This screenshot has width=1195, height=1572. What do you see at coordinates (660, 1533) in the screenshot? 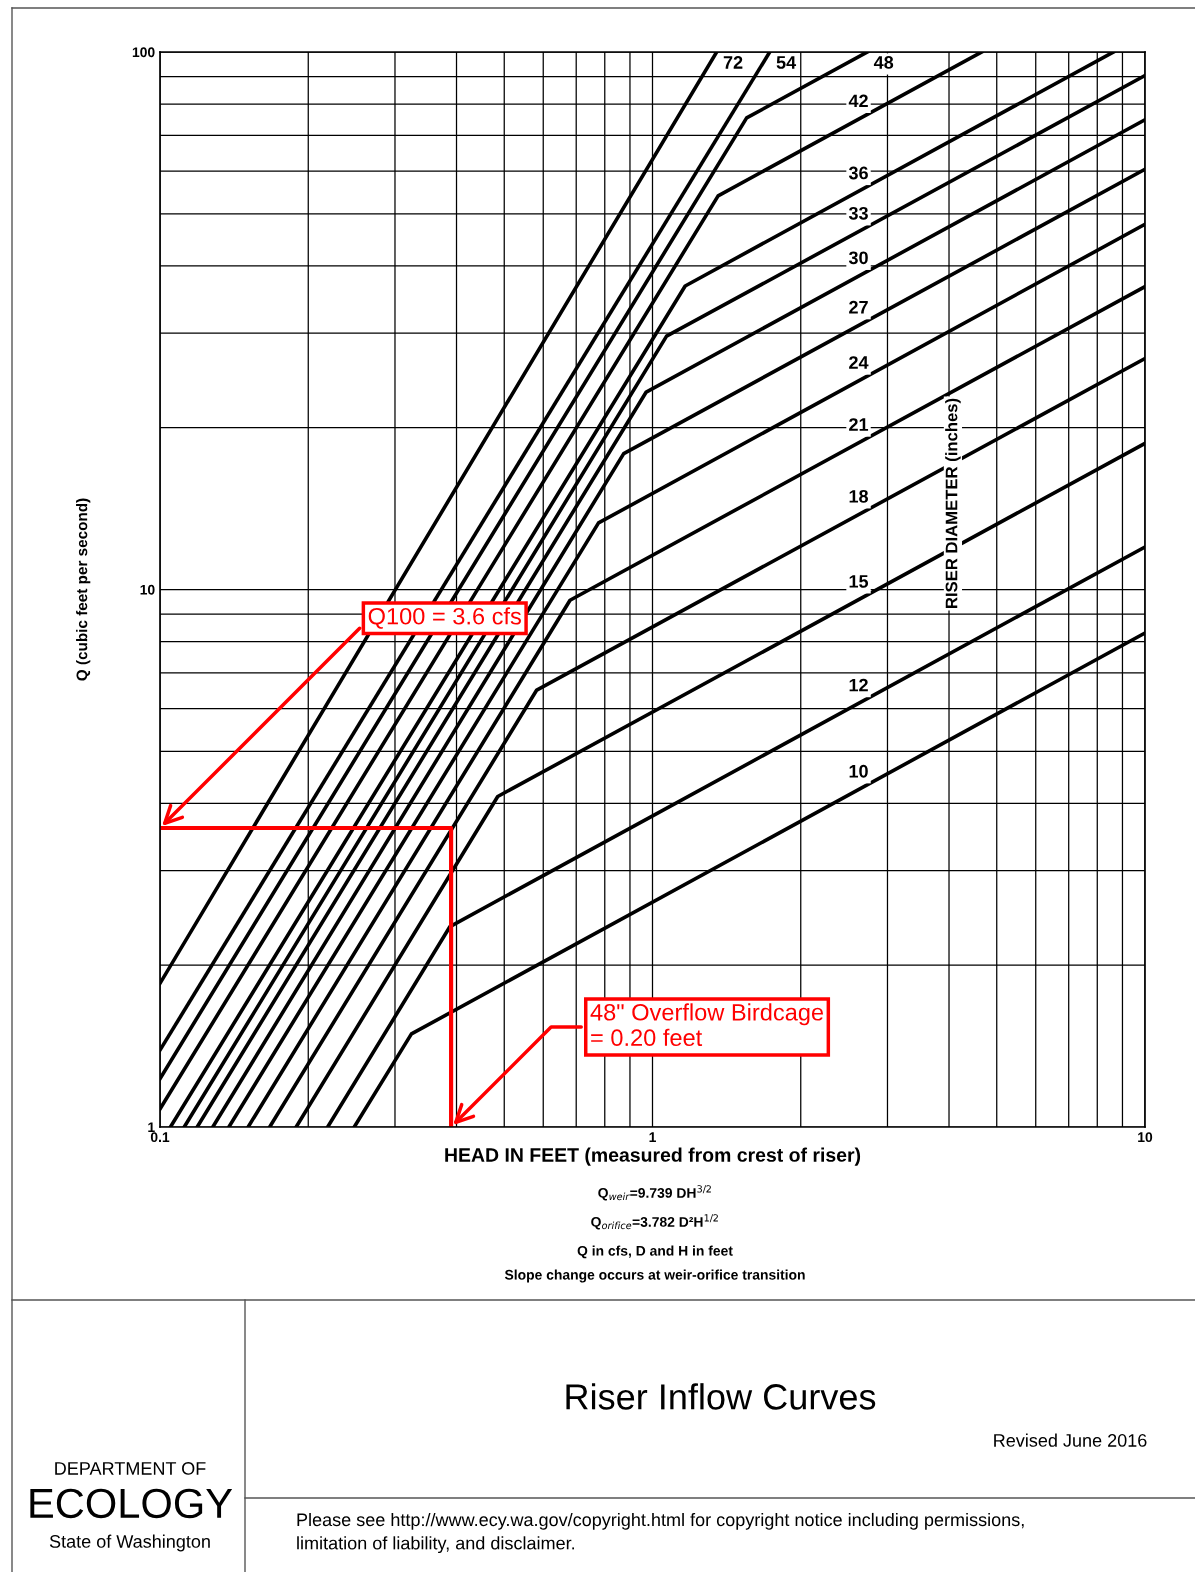
I see `text: Please see http://www.ecy.wa.gov/copyright.html for copyright notice including permissions, limitation of liability, and disclaimer.` at bounding box center [660, 1533].